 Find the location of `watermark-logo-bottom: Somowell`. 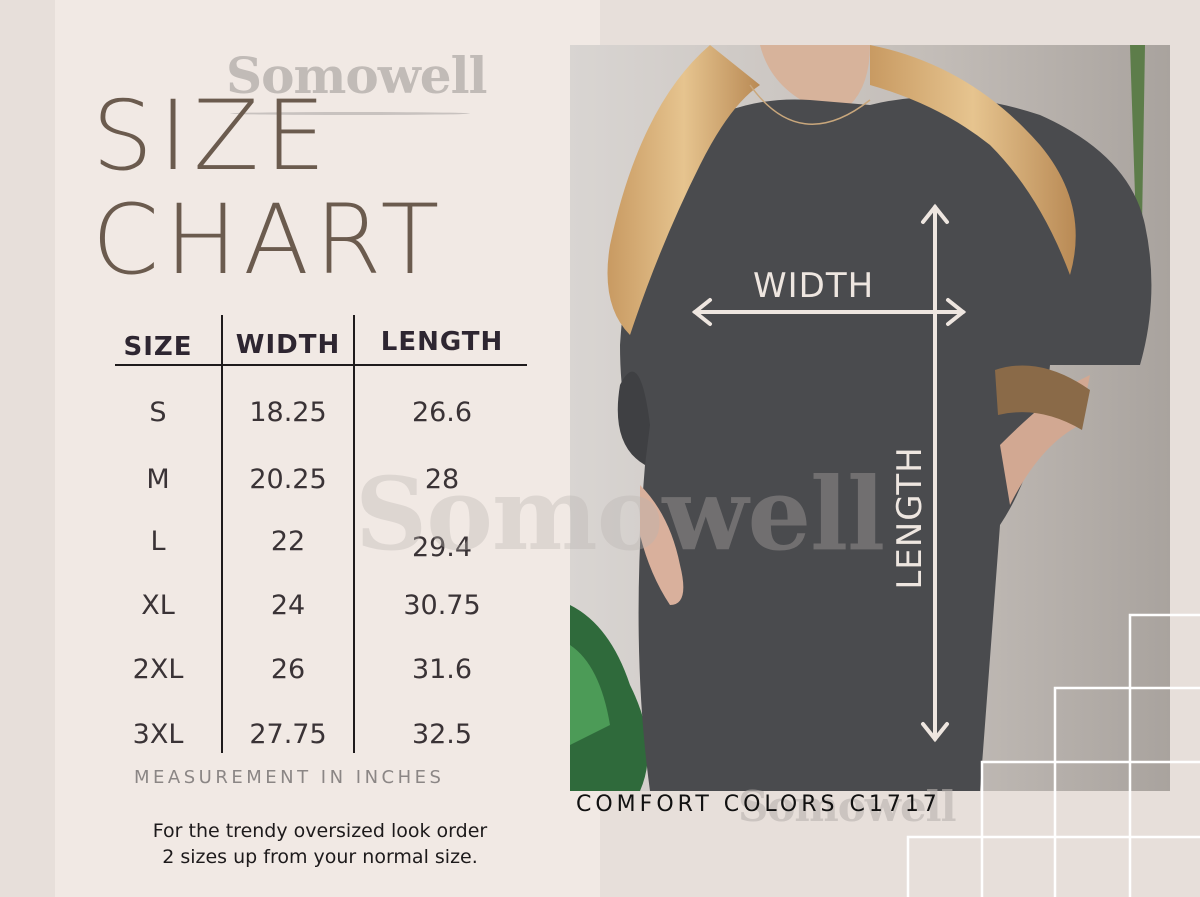

watermark-logo-bottom: Somowell is located at coordinates (847, 806).